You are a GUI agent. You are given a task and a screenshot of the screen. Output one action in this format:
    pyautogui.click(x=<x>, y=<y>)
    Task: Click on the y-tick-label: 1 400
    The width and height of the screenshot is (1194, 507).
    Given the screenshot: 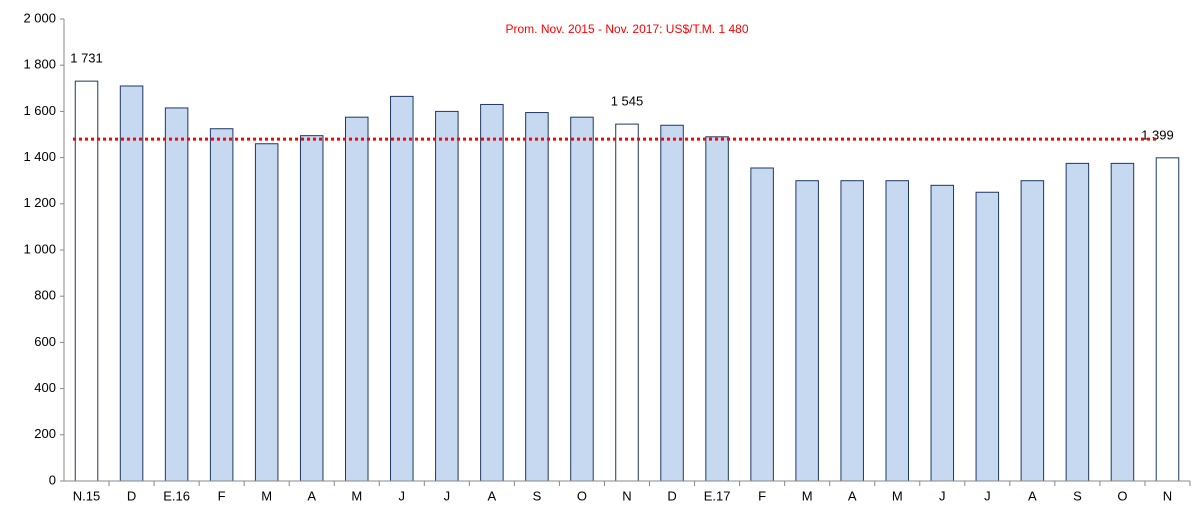 What is the action you would take?
    pyautogui.click(x=39, y=156)
    